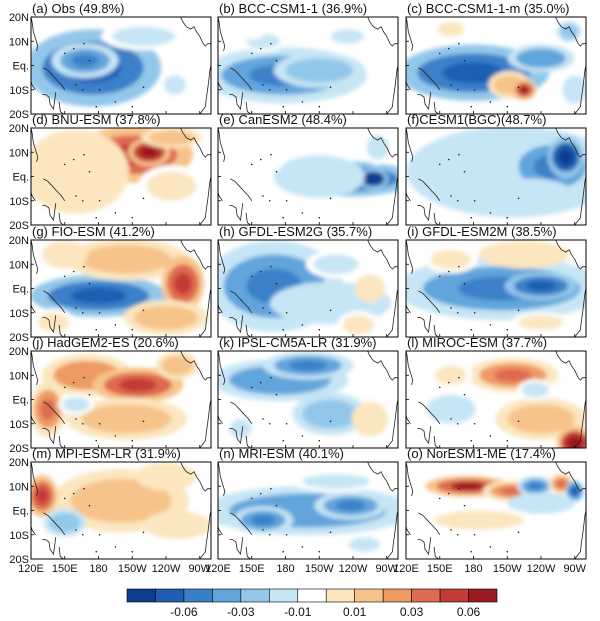 The image size is (600, 621). Describe the element at coordinates (412, 612) in the screenshot. I see `colorbar-tick-label: 0.03` at that location.